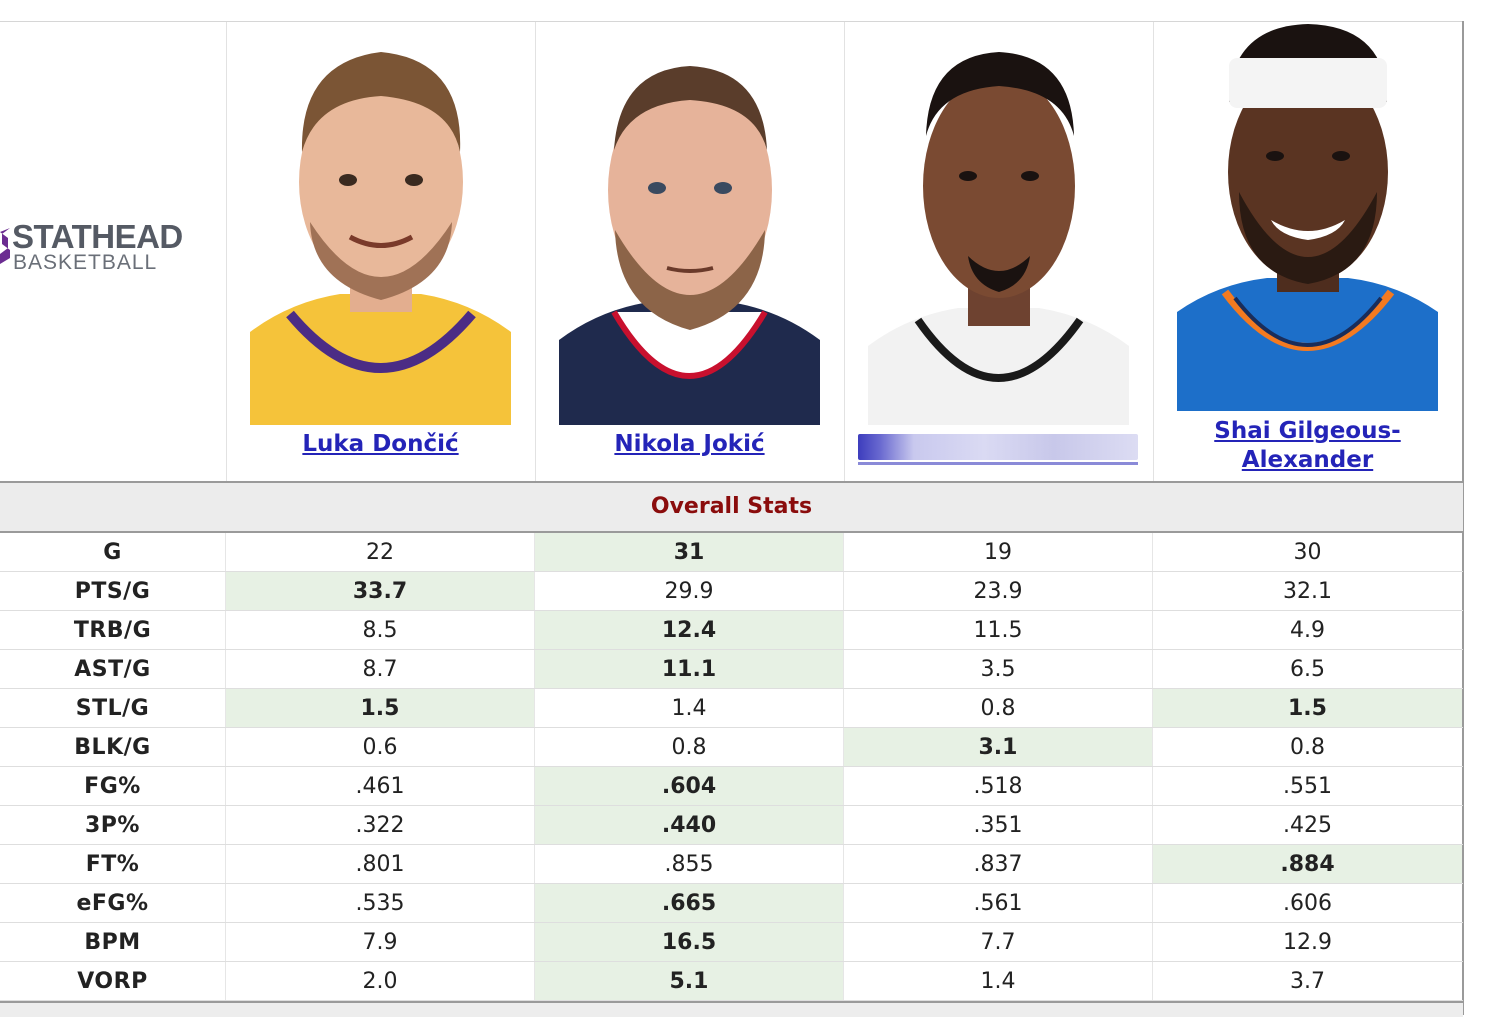 This screenshot has width=1489, height=1017. What do you see at coordinates (689, 552) in the screenshot?
I see `stat-value: 31` at bounding box center [689, 552].